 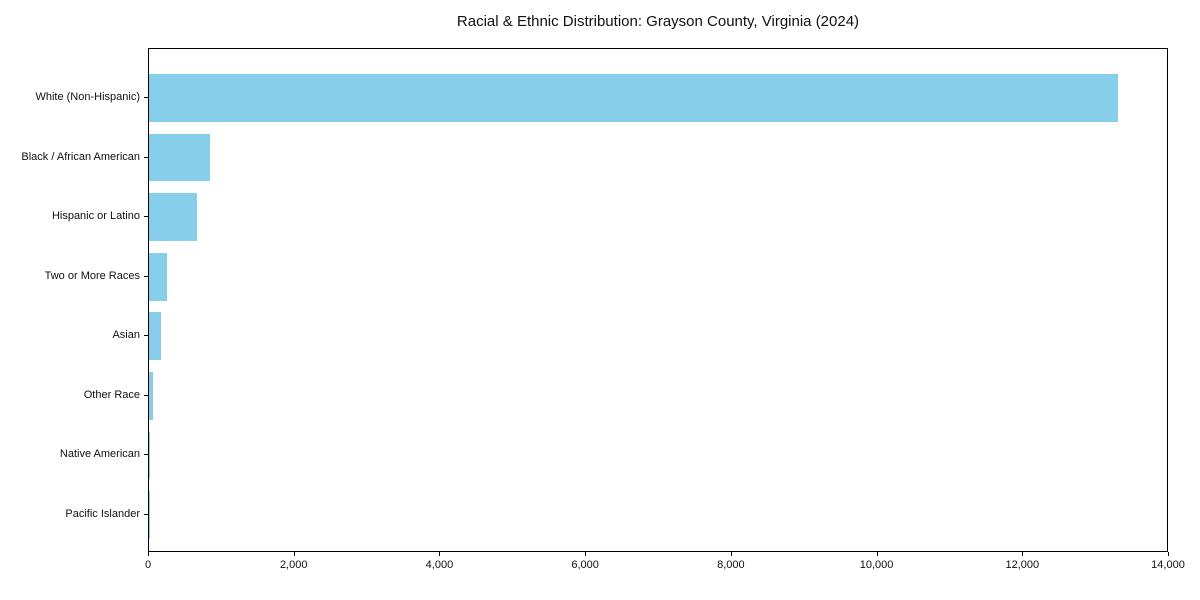 I want to click on bar-native-american, so click(x=150, y=455).